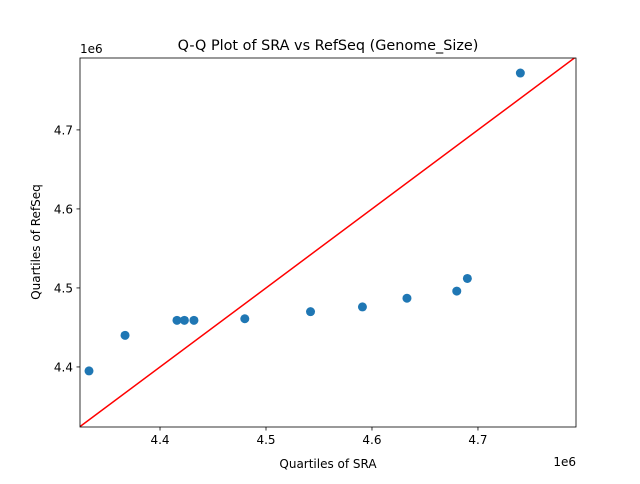 Image resolution: width=640 pixels, height=484 pixels. I want to click on y-tick-label: 4.7, so click(63, 130).